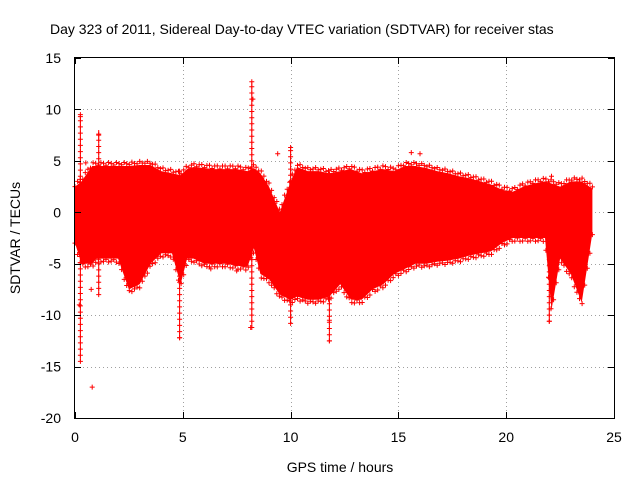  Describe the element at coordinates (15, 238) in the screenshot. I see `y-axis-title: SDTVAR / TECUs` at that location.